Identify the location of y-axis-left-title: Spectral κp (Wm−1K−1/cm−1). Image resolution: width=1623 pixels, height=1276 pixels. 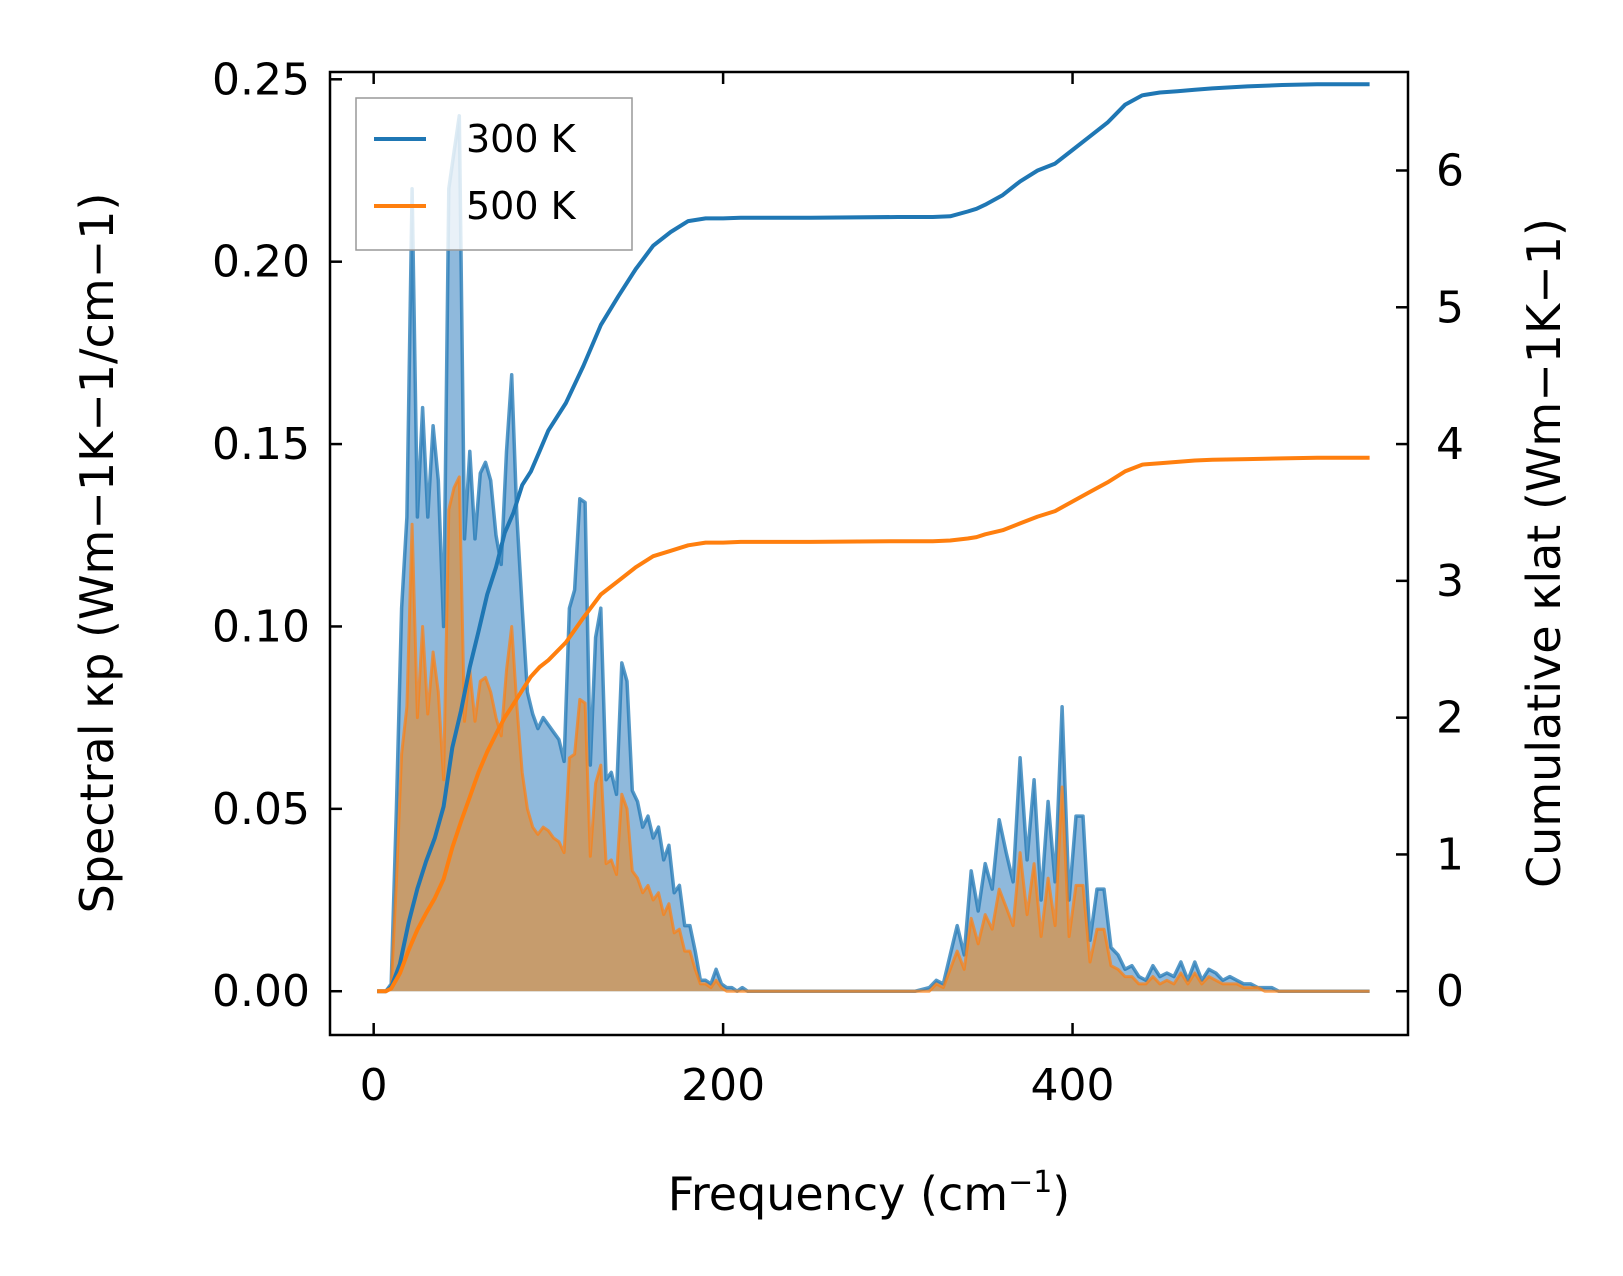
(97, 553).